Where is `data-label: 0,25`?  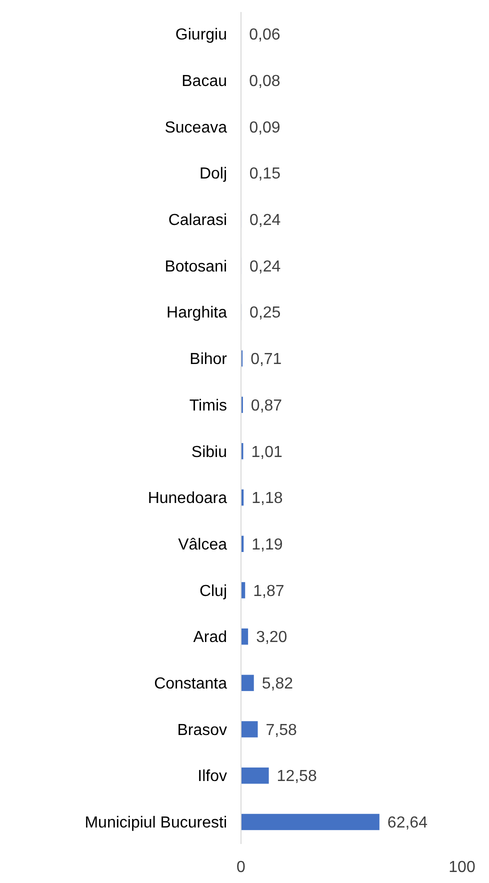 data-label: 0,25 is located at coordinates (265, 313).